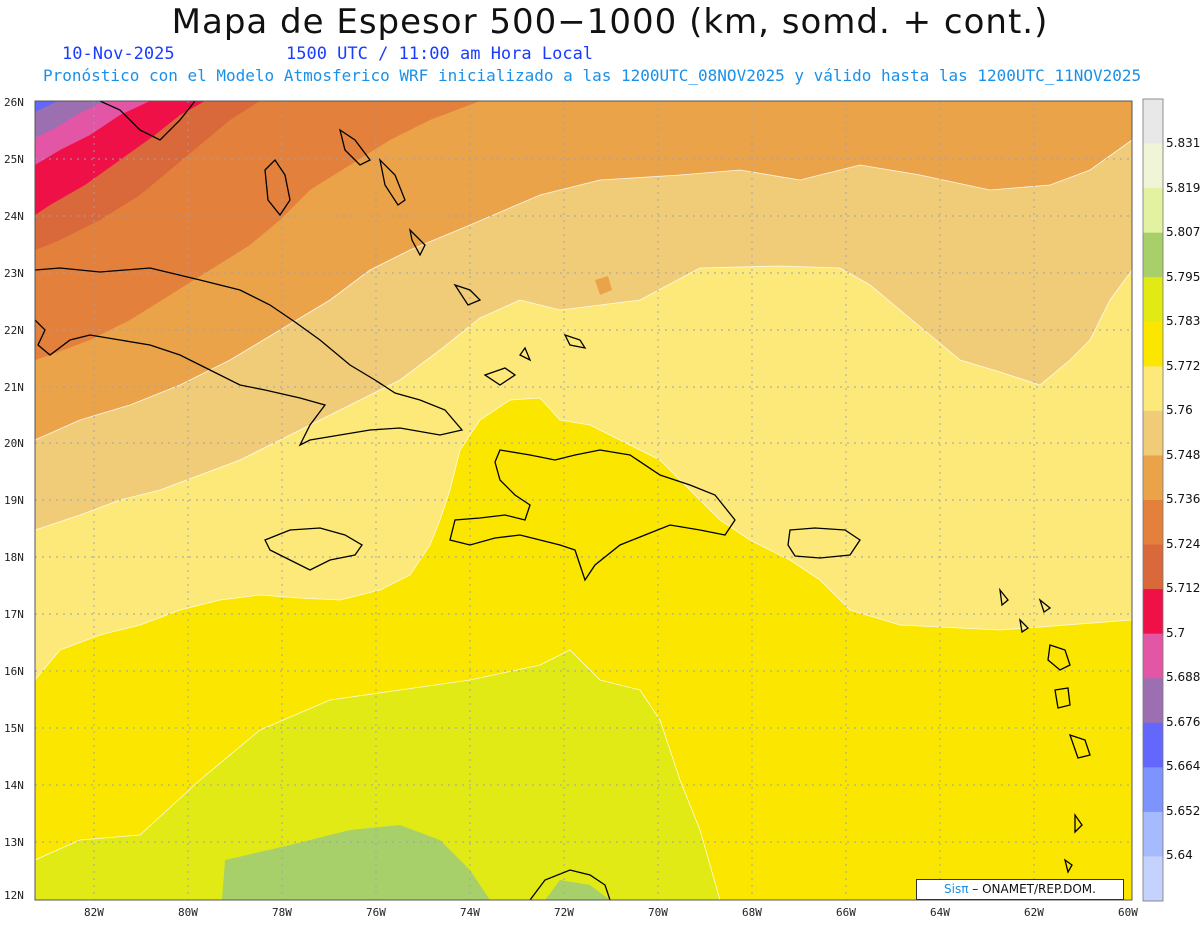 This screenshot has height=927, width=1200. I want to click on bahamas-andros, so click(277, 187).